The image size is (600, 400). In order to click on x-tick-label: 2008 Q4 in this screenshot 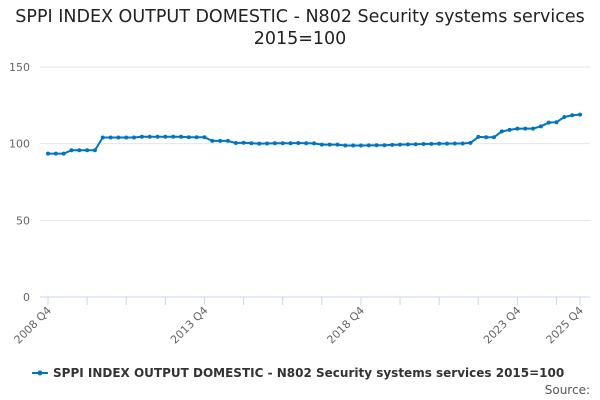, I will do `click(33, 325)`.